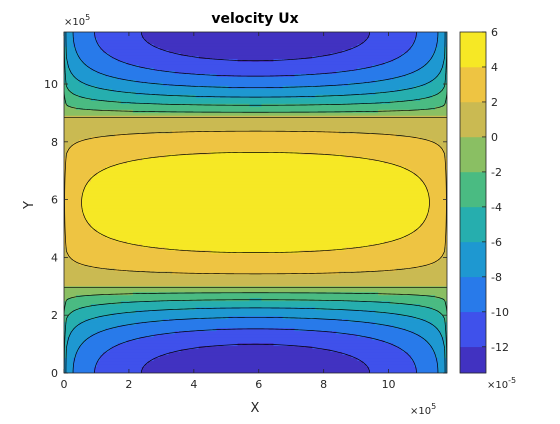 This screenshot has height=424, width=560. Describe the element at coordinates (128, 384) in the screenshot. I see `x-tick-label: 2` at that location.